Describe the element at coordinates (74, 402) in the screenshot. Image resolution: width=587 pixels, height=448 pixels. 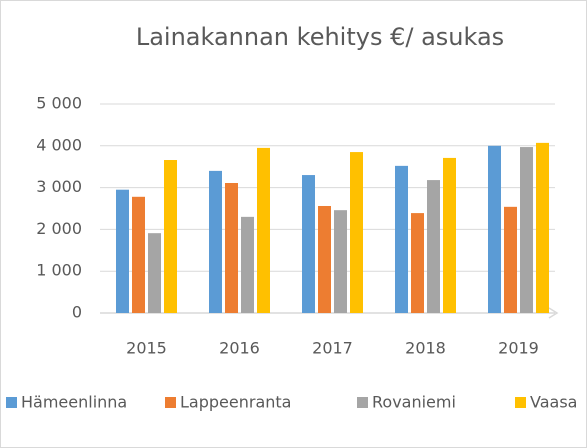
I see `legend-label: Hämeenlinna` at that location.